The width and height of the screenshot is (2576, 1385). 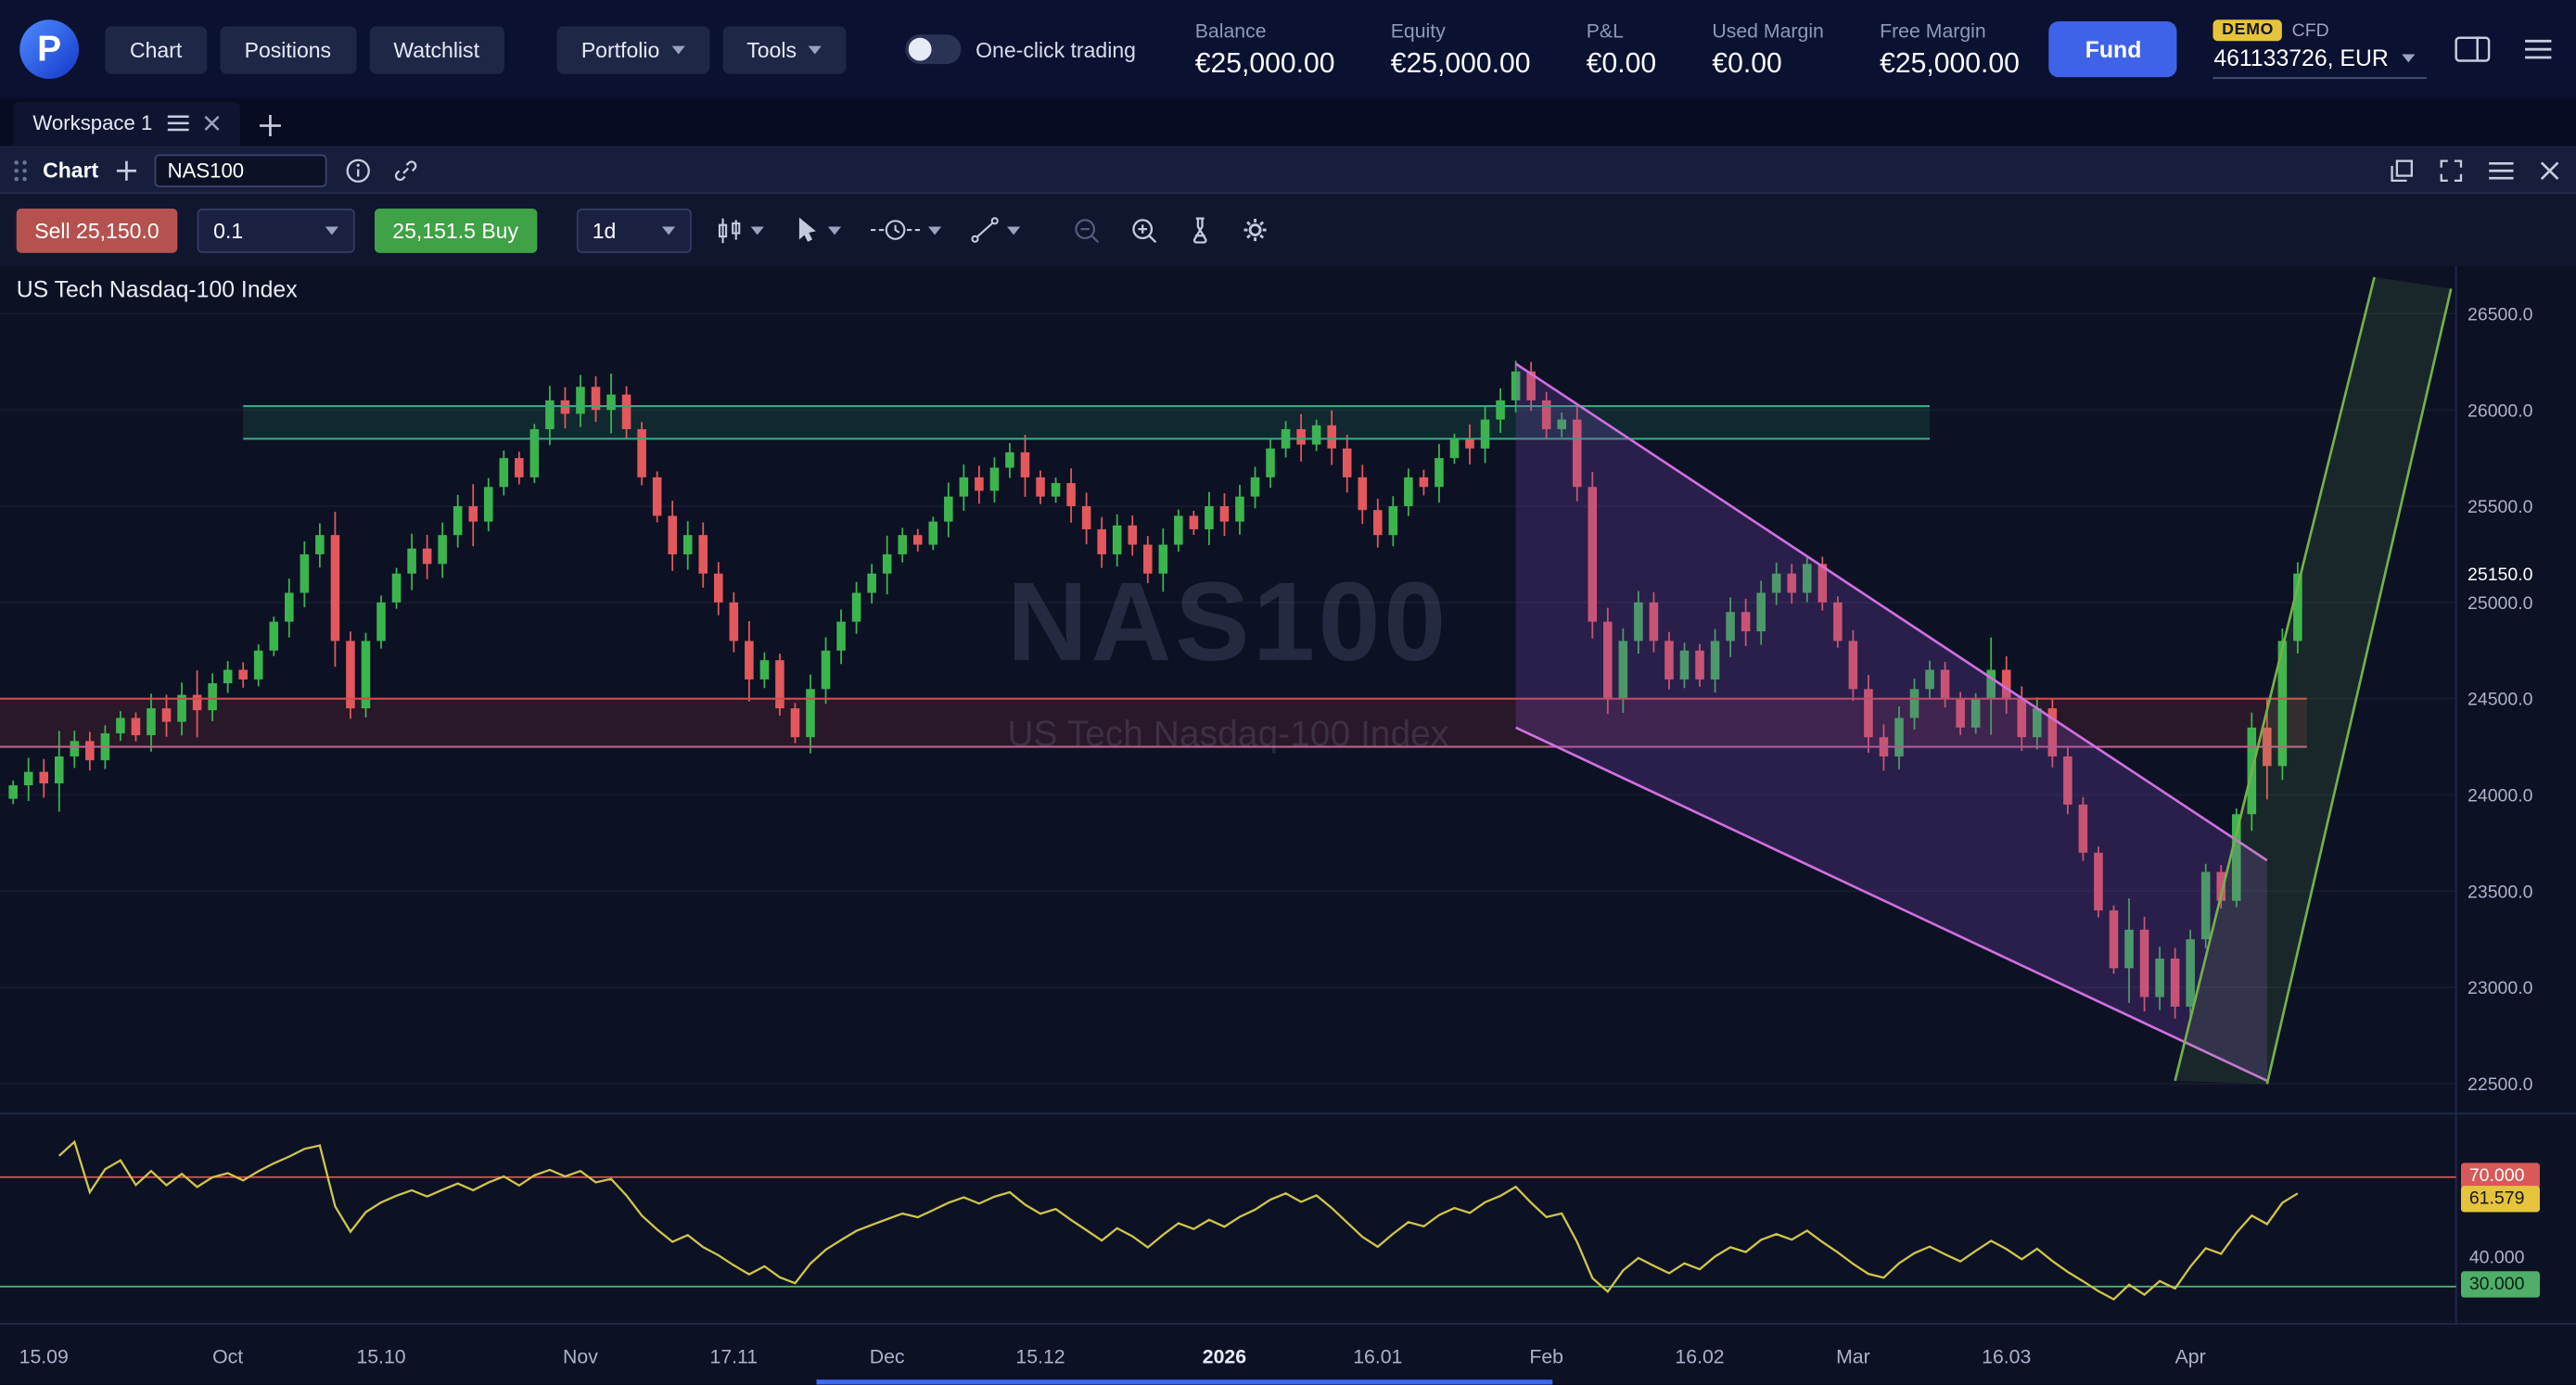 What do you see at coordinates (1950, 49) in the screenshot?
I see `stat-free-margin: Free Margin €25,000.00` at bounding box center [1950, 49].